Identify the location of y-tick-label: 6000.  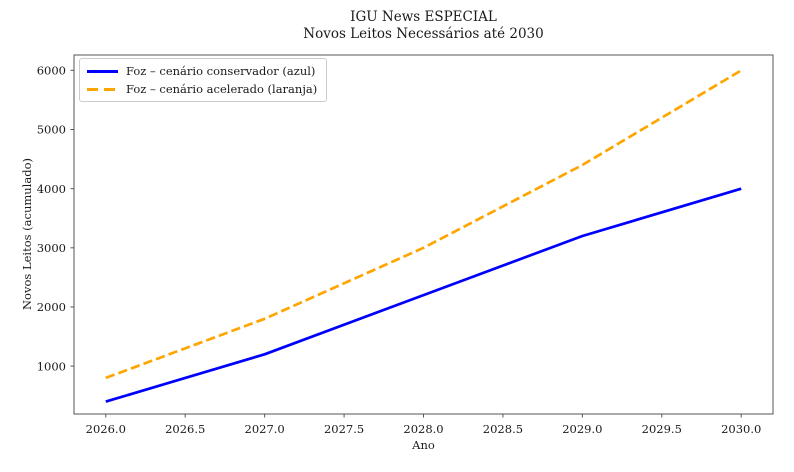
(51, 71).